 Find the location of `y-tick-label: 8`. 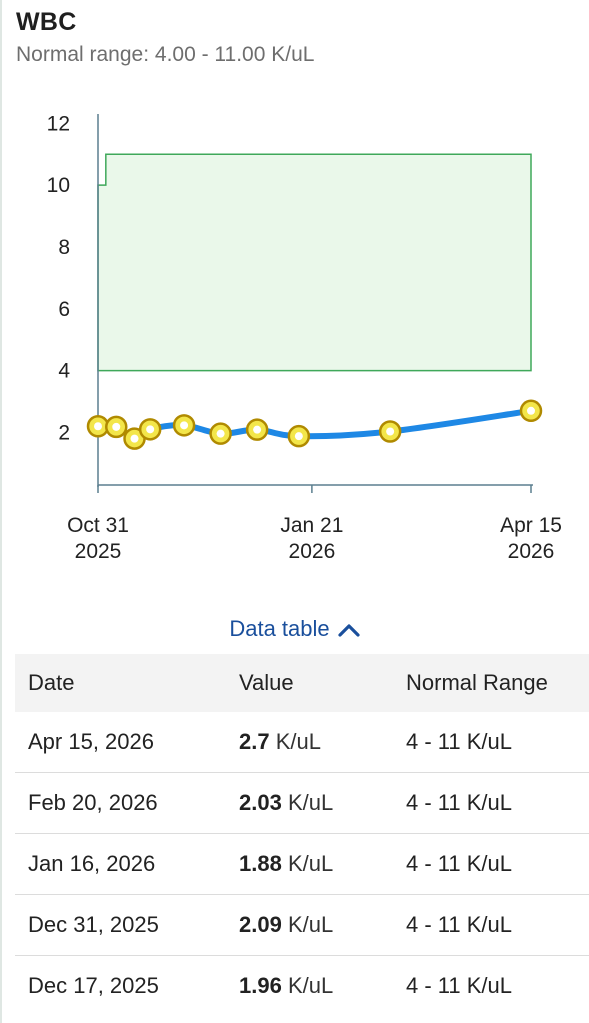

y-tick-label: 8 is located at coordinates (64, 247).